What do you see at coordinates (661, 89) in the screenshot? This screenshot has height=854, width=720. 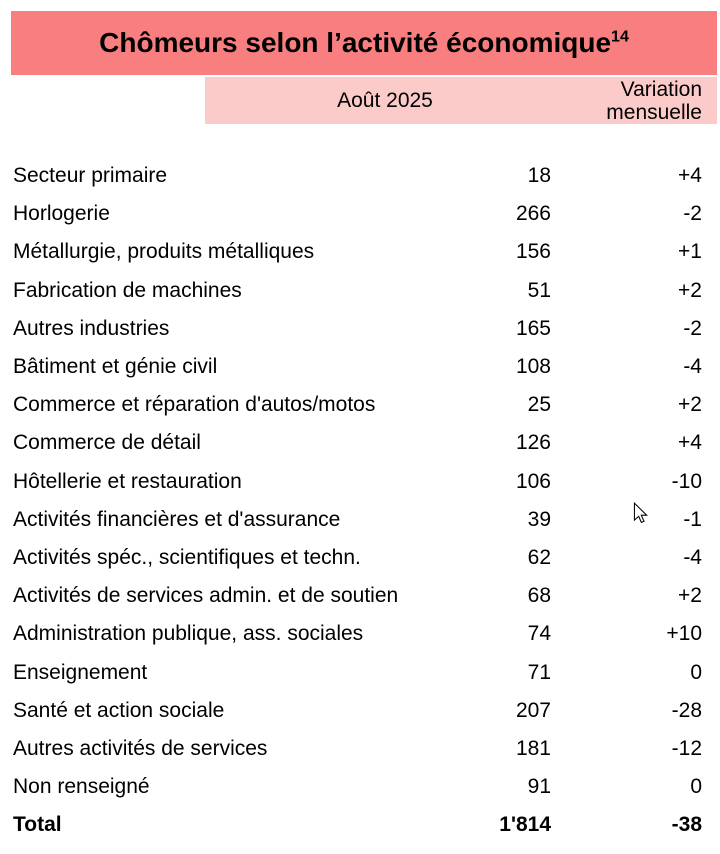 I see `column-header-variation-line1: Variation` at bounding box center [661, 89].